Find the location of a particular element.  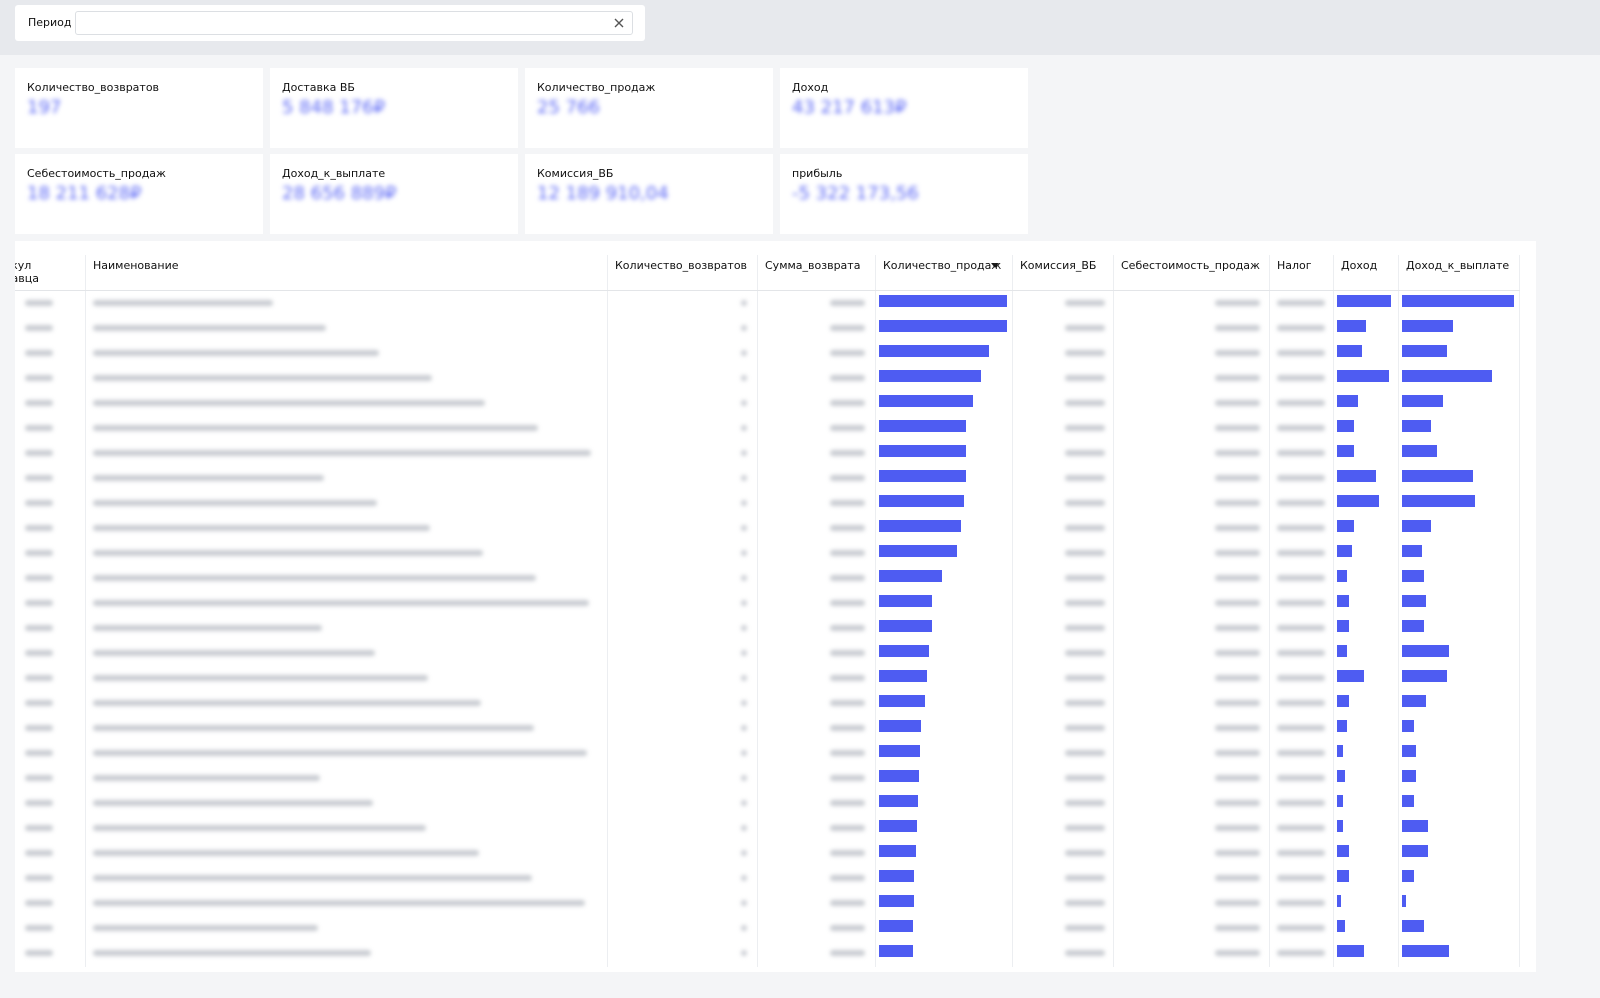

kpi-card: Количество_продаж 25 766 is located at coordinates (649, 108).